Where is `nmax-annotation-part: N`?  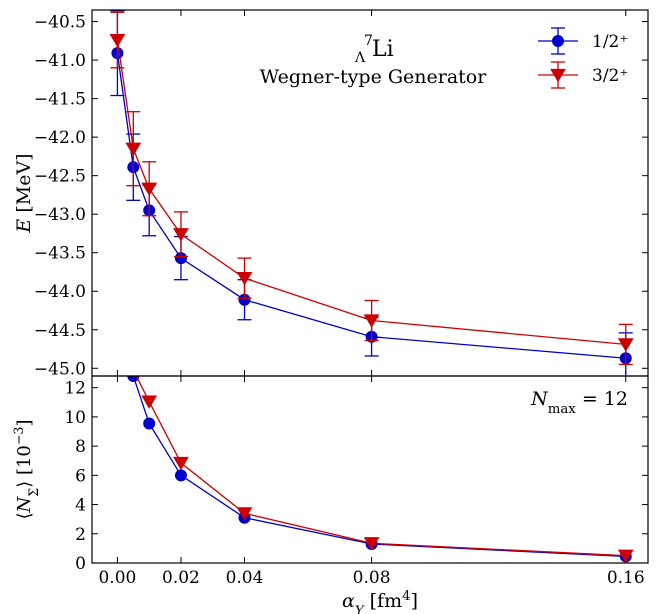
nmax-annotation-part: N is located at coordinates (539, 399).